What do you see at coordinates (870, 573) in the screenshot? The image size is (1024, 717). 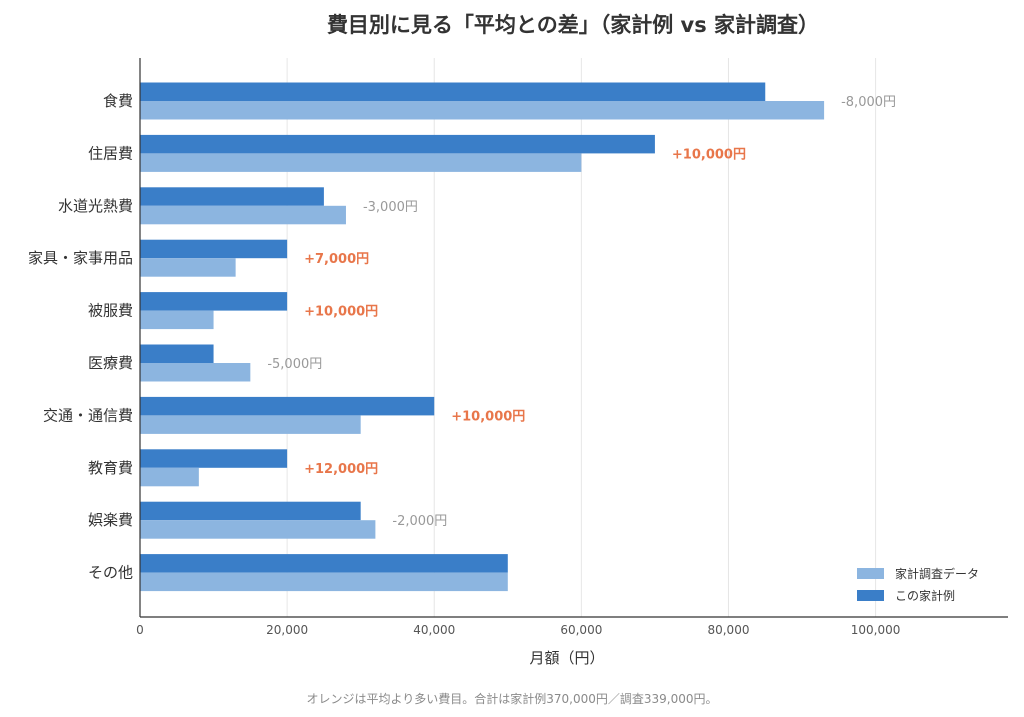 I see `legend-swatch-survey` at bounding box center [870, 573].